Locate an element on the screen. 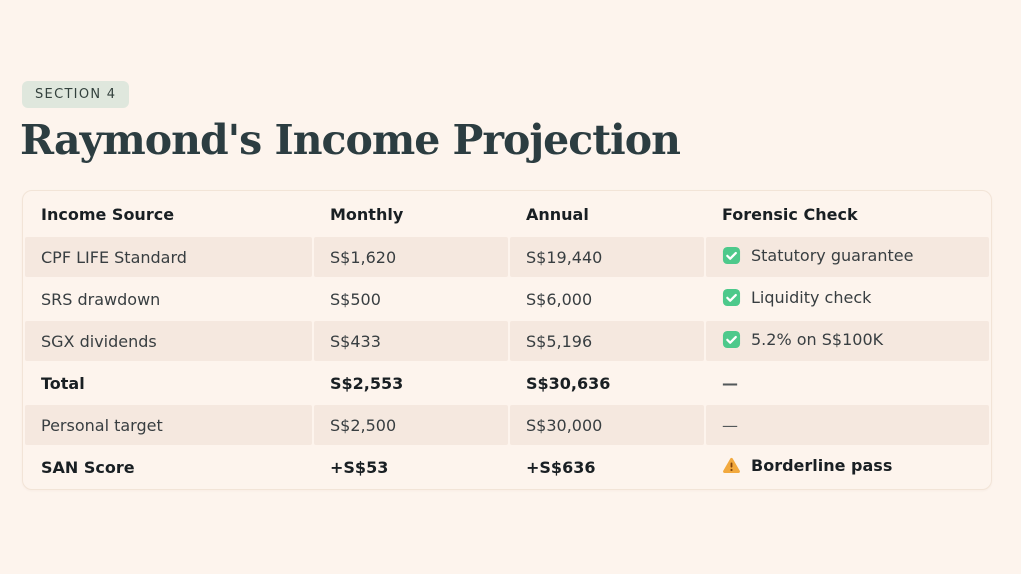 The height and width of the screenshot is (574, 1021). page-title: Raymond's Income Projection is located at coordinates (350, 140).